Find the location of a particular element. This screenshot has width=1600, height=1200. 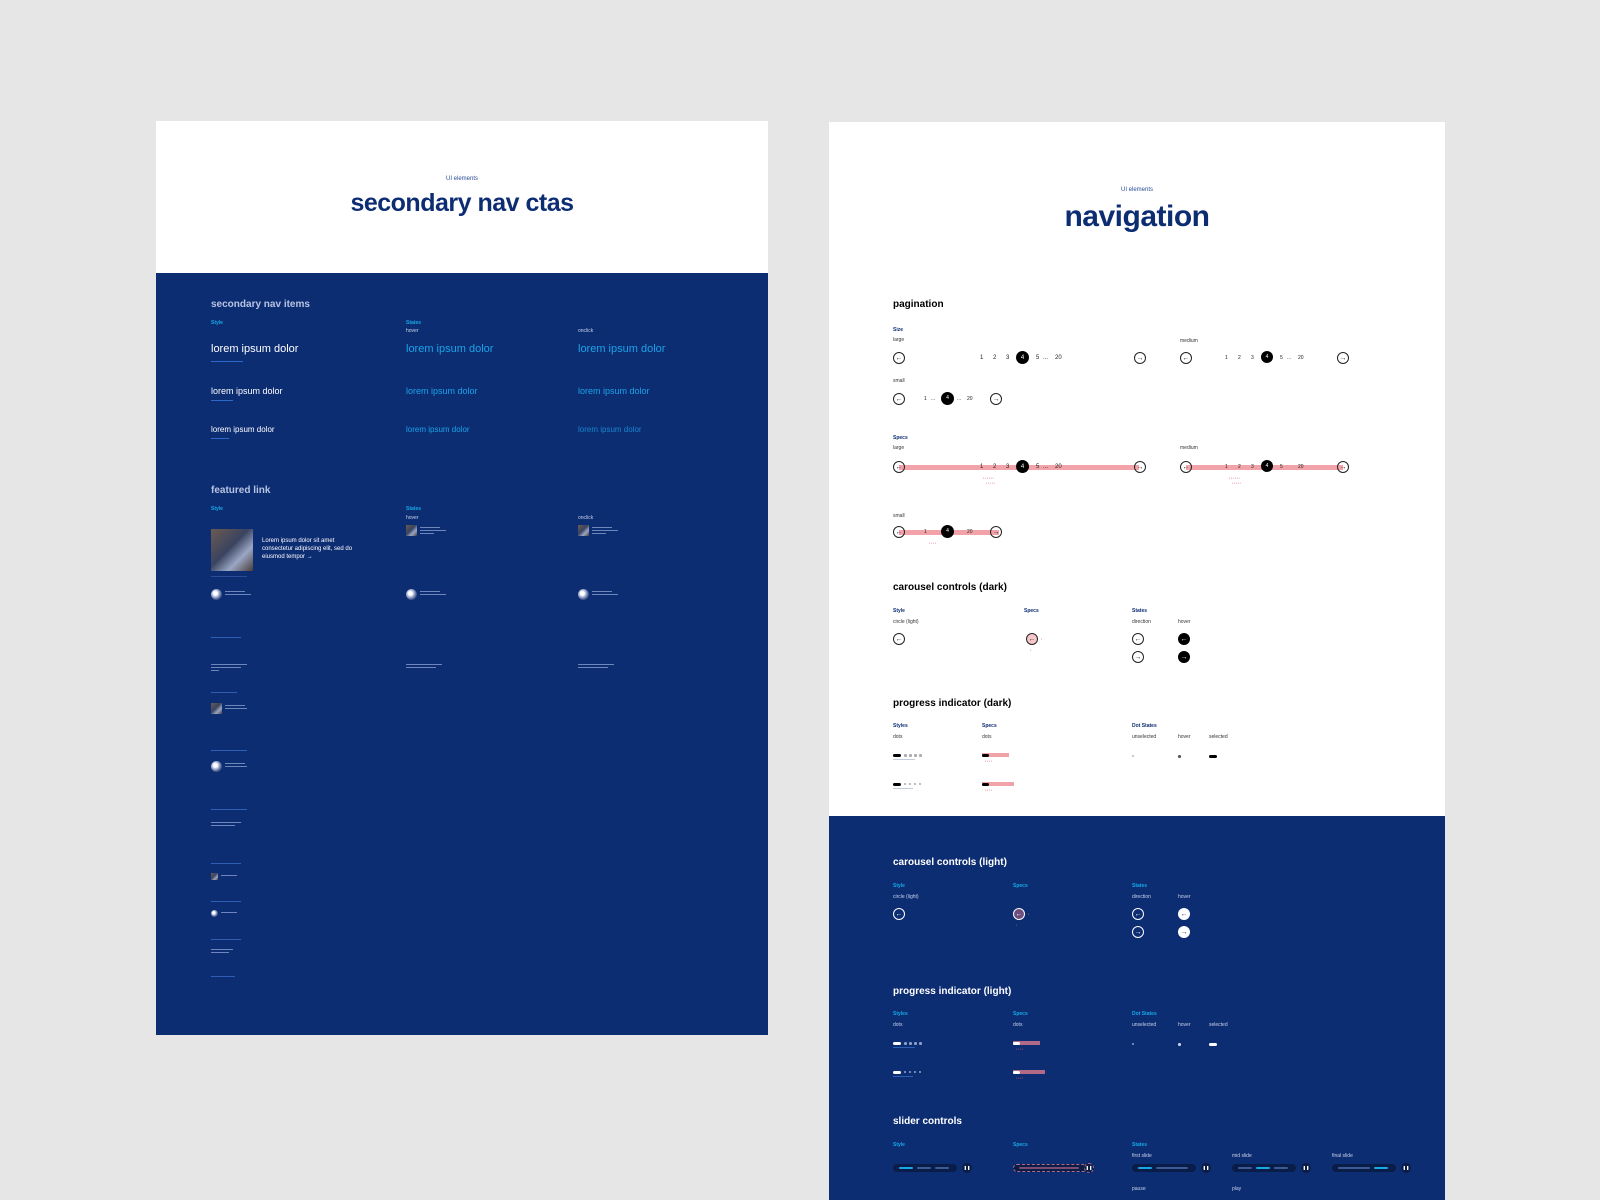

featured-thumbnail is located at coordinates (232, 550).